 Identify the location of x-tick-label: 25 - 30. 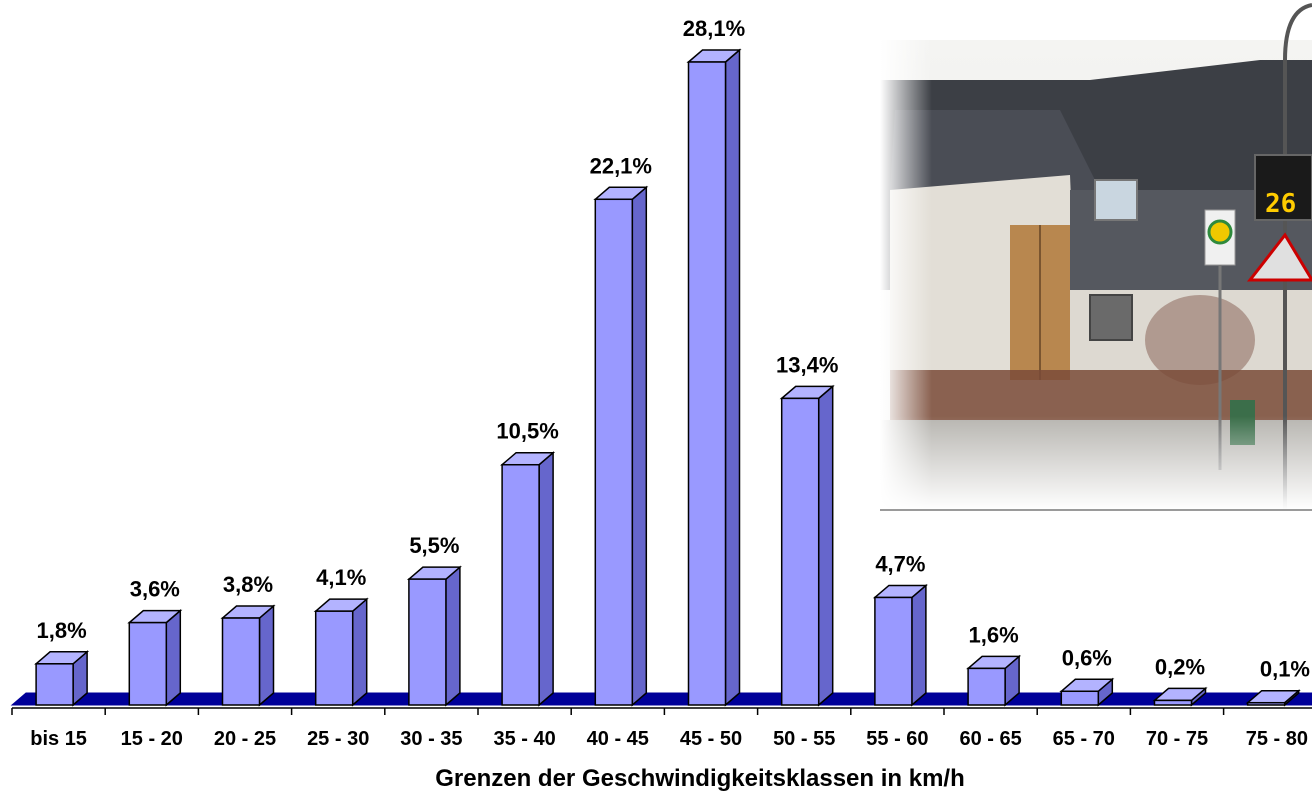
(338, 739).